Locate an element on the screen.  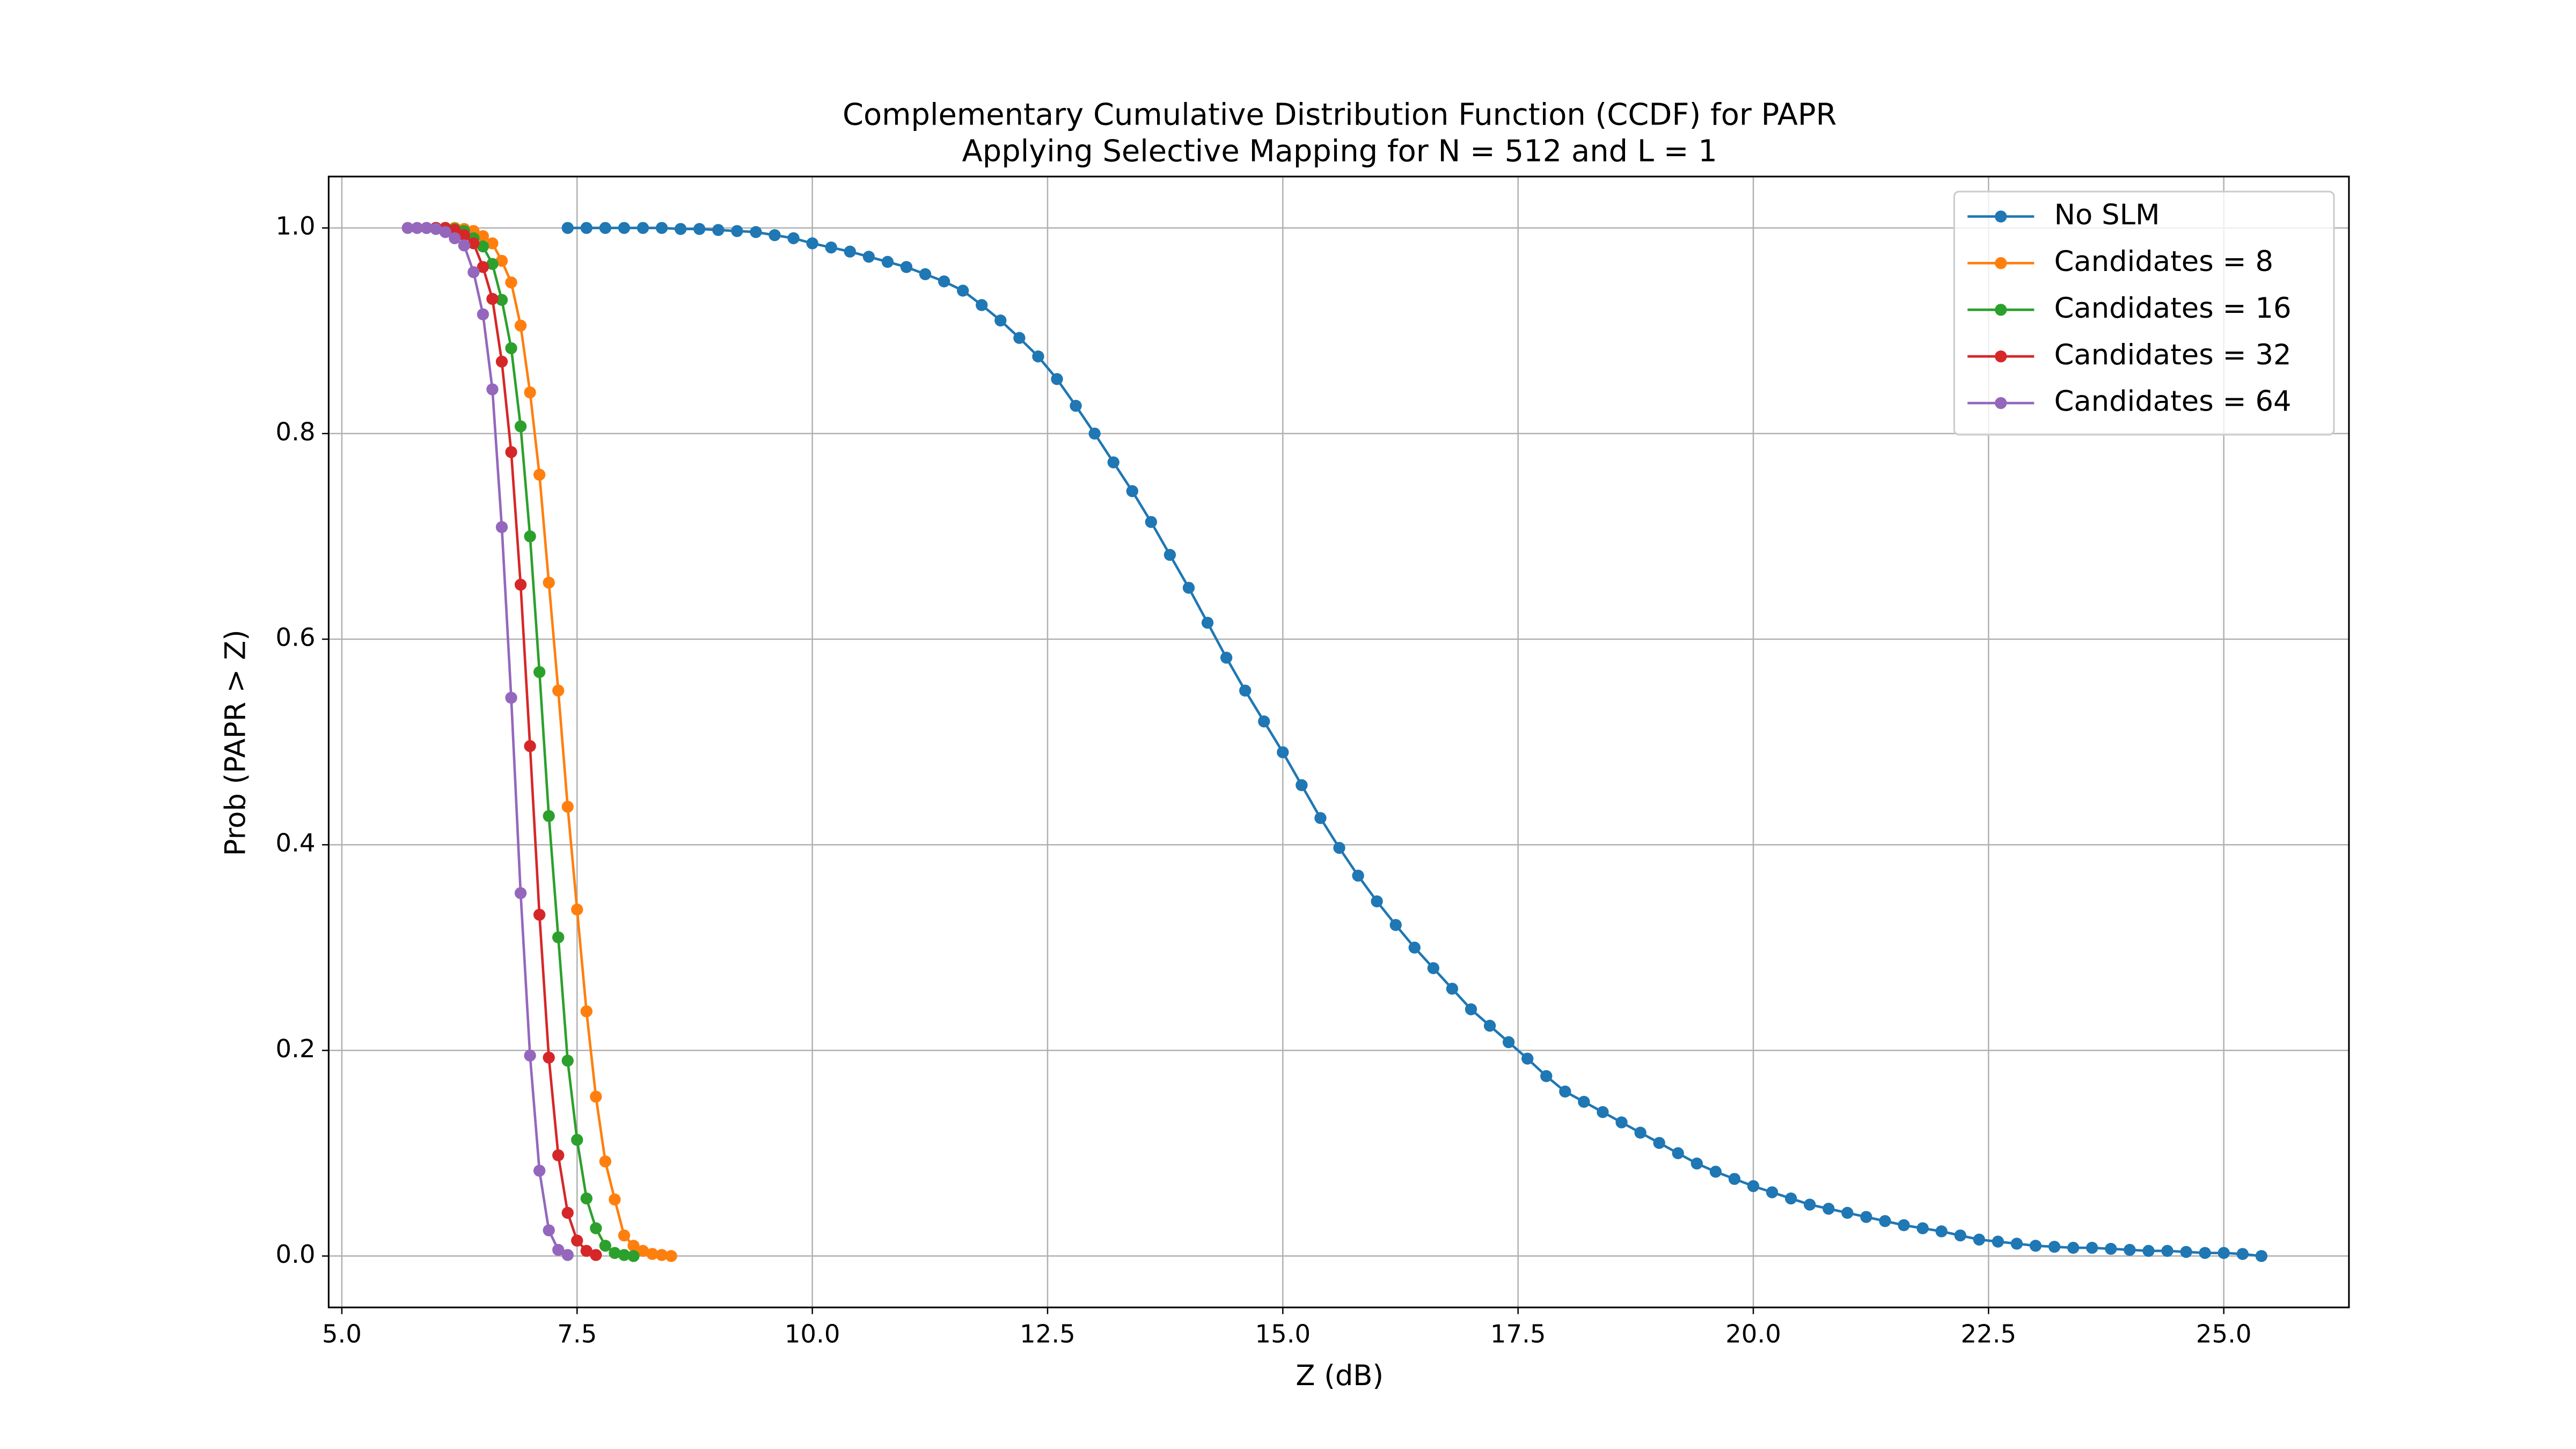
y-tick-label: 0.4 is located at coordinates (296, 843).